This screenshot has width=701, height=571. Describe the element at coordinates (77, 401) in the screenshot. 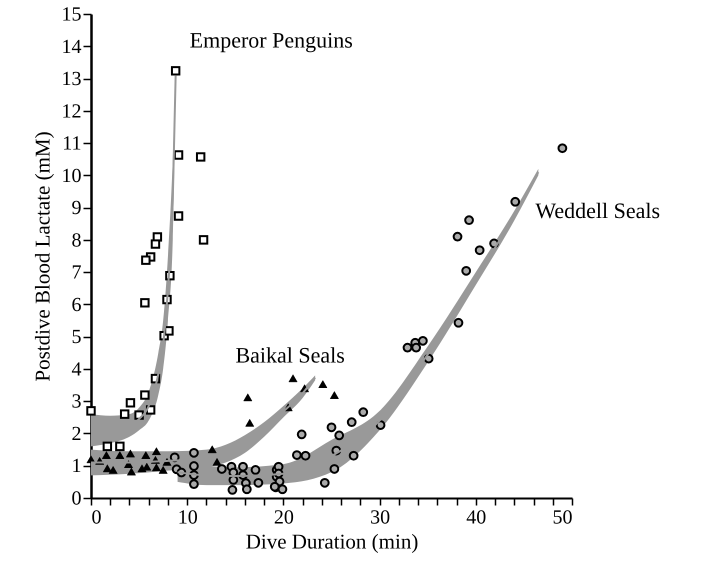

I see `y-tick-label: 3` at that location.